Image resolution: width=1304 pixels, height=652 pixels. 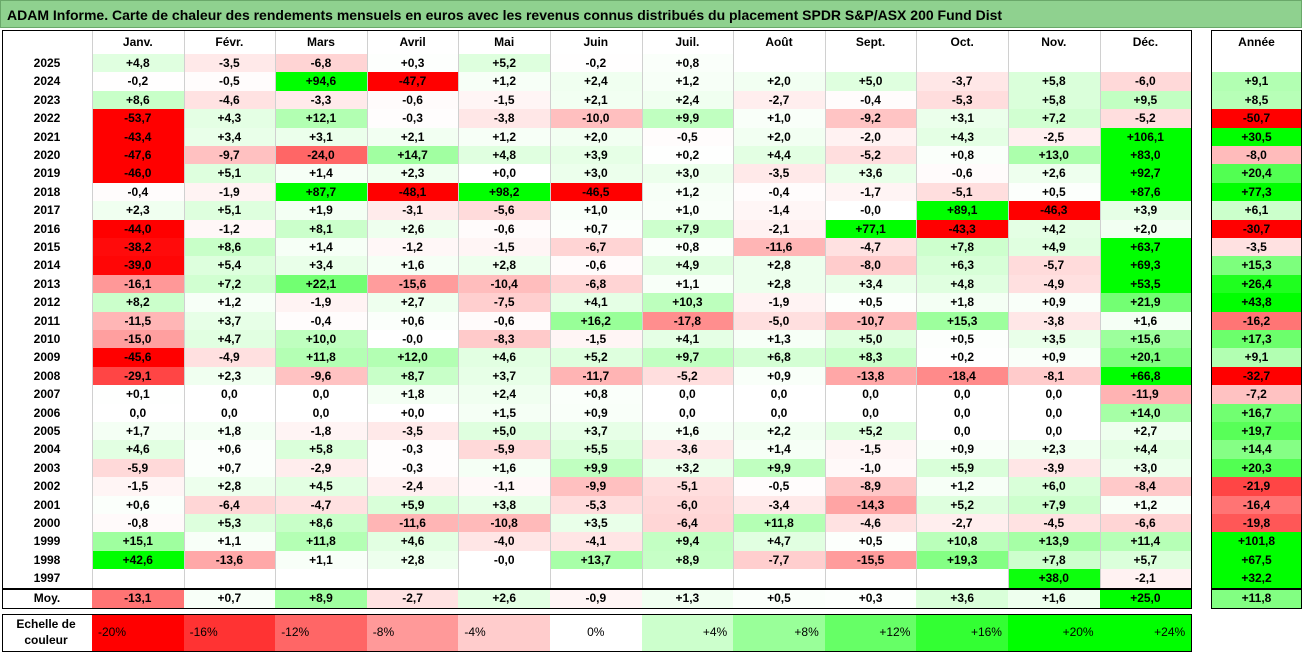 I want to click on heat-cell: +4,8, so click(x=138, y=63).